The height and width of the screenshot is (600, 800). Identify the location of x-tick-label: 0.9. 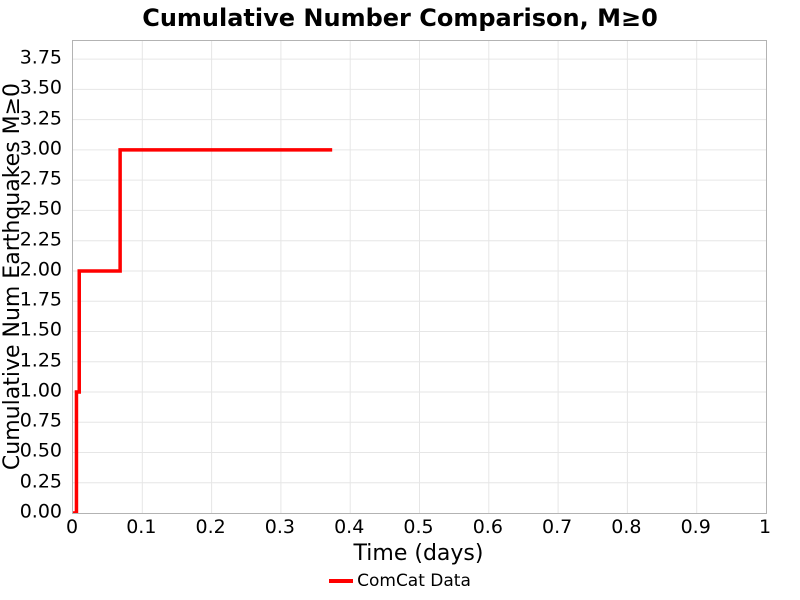
(695, 527).